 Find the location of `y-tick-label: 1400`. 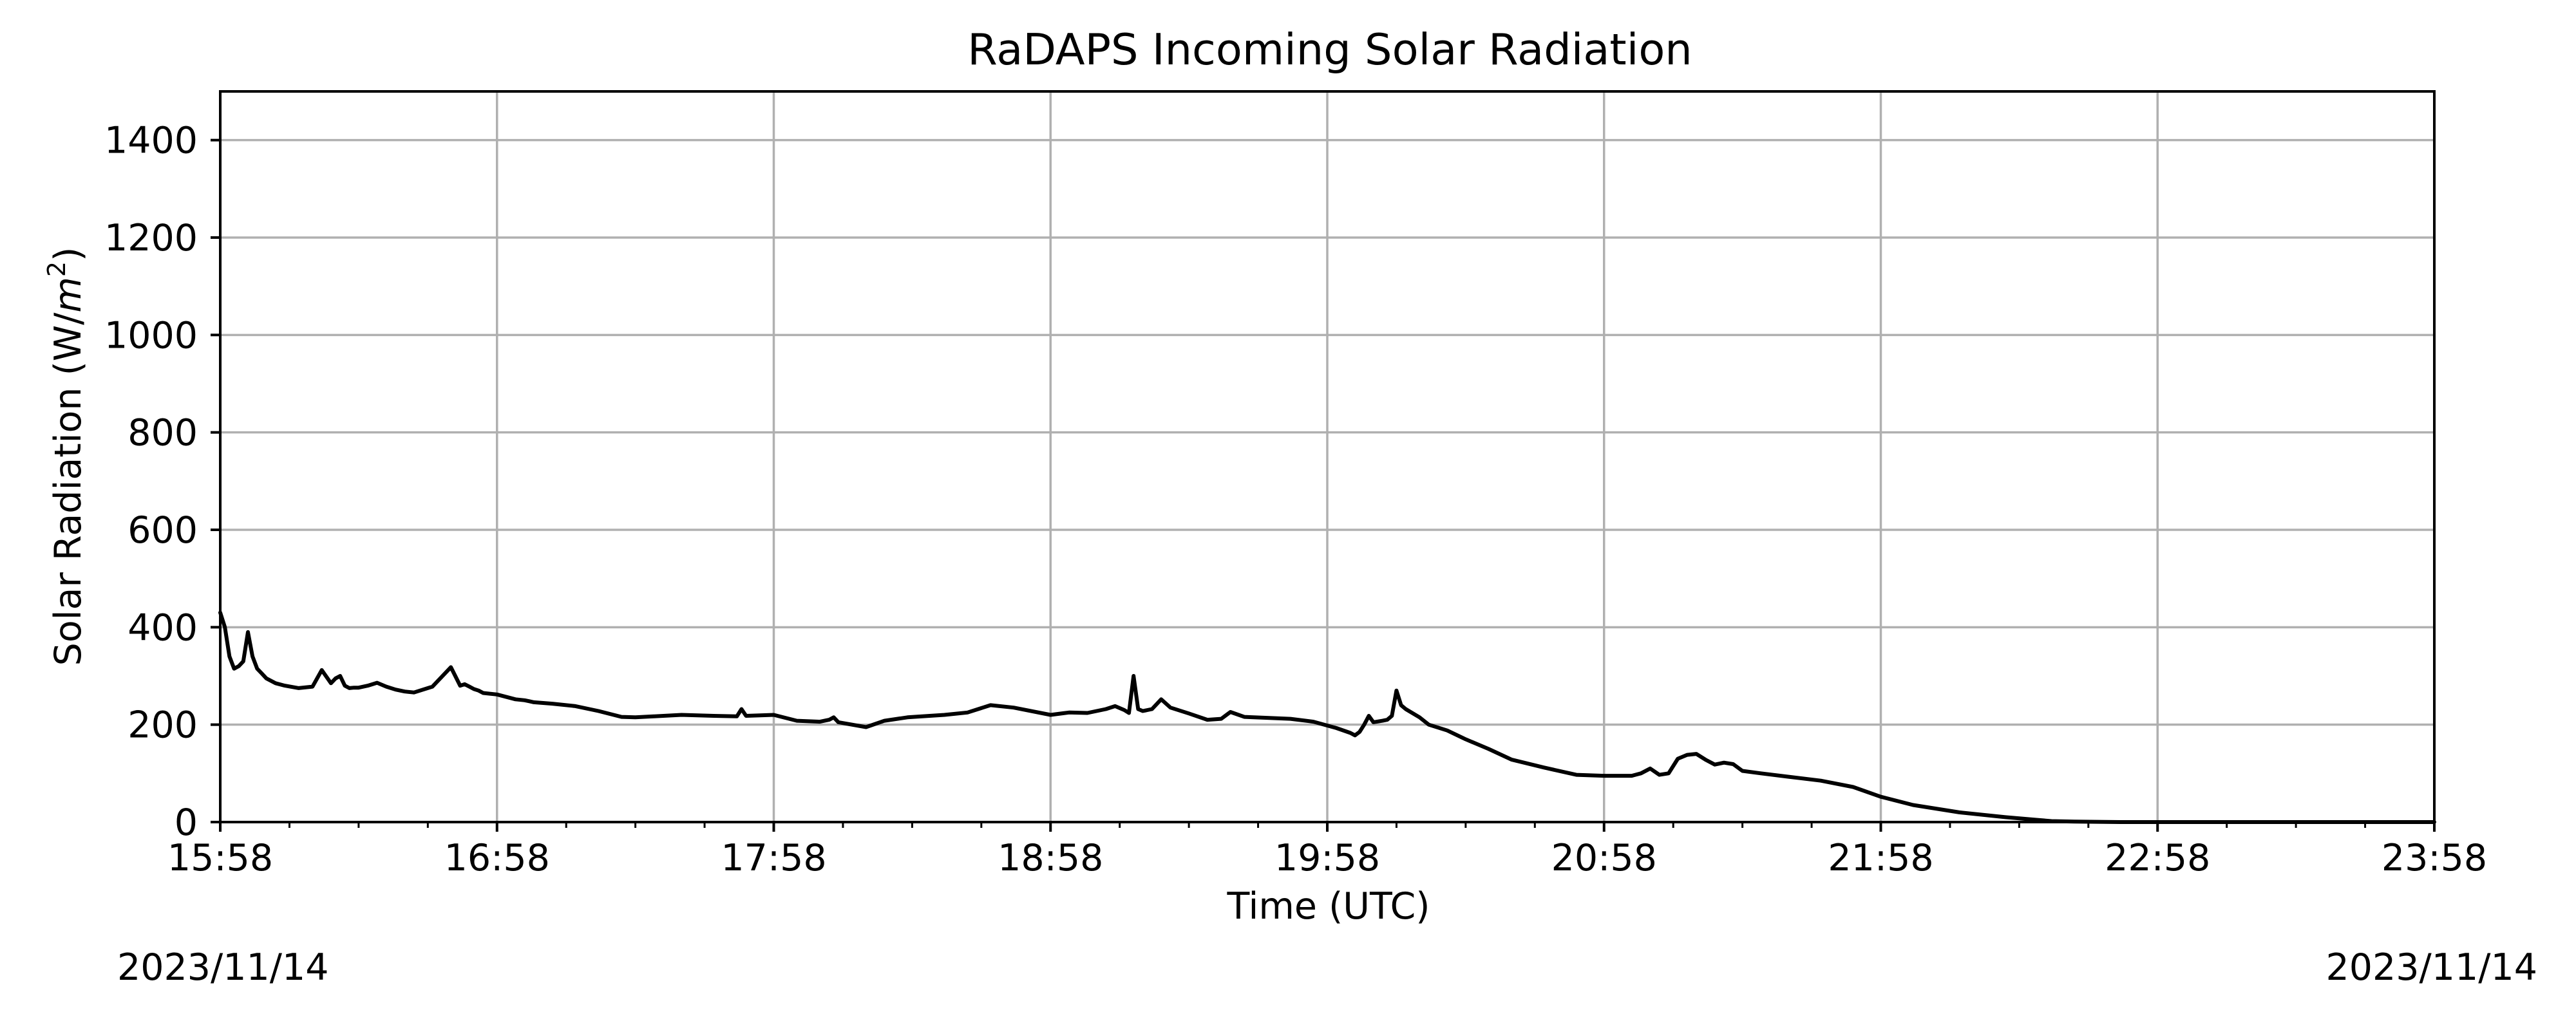

y-tick-label: 1400 is located at coordinates (151, 141).